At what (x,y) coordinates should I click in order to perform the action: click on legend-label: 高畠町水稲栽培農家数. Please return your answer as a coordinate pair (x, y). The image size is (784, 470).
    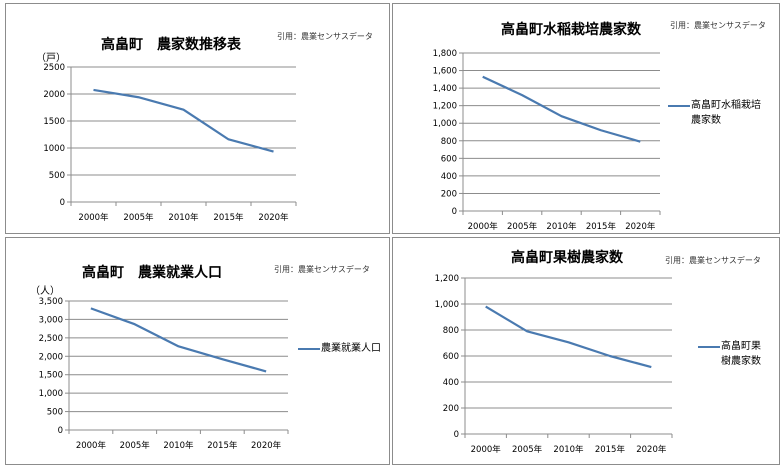
    Looking at the image, I should click on (726, 113).